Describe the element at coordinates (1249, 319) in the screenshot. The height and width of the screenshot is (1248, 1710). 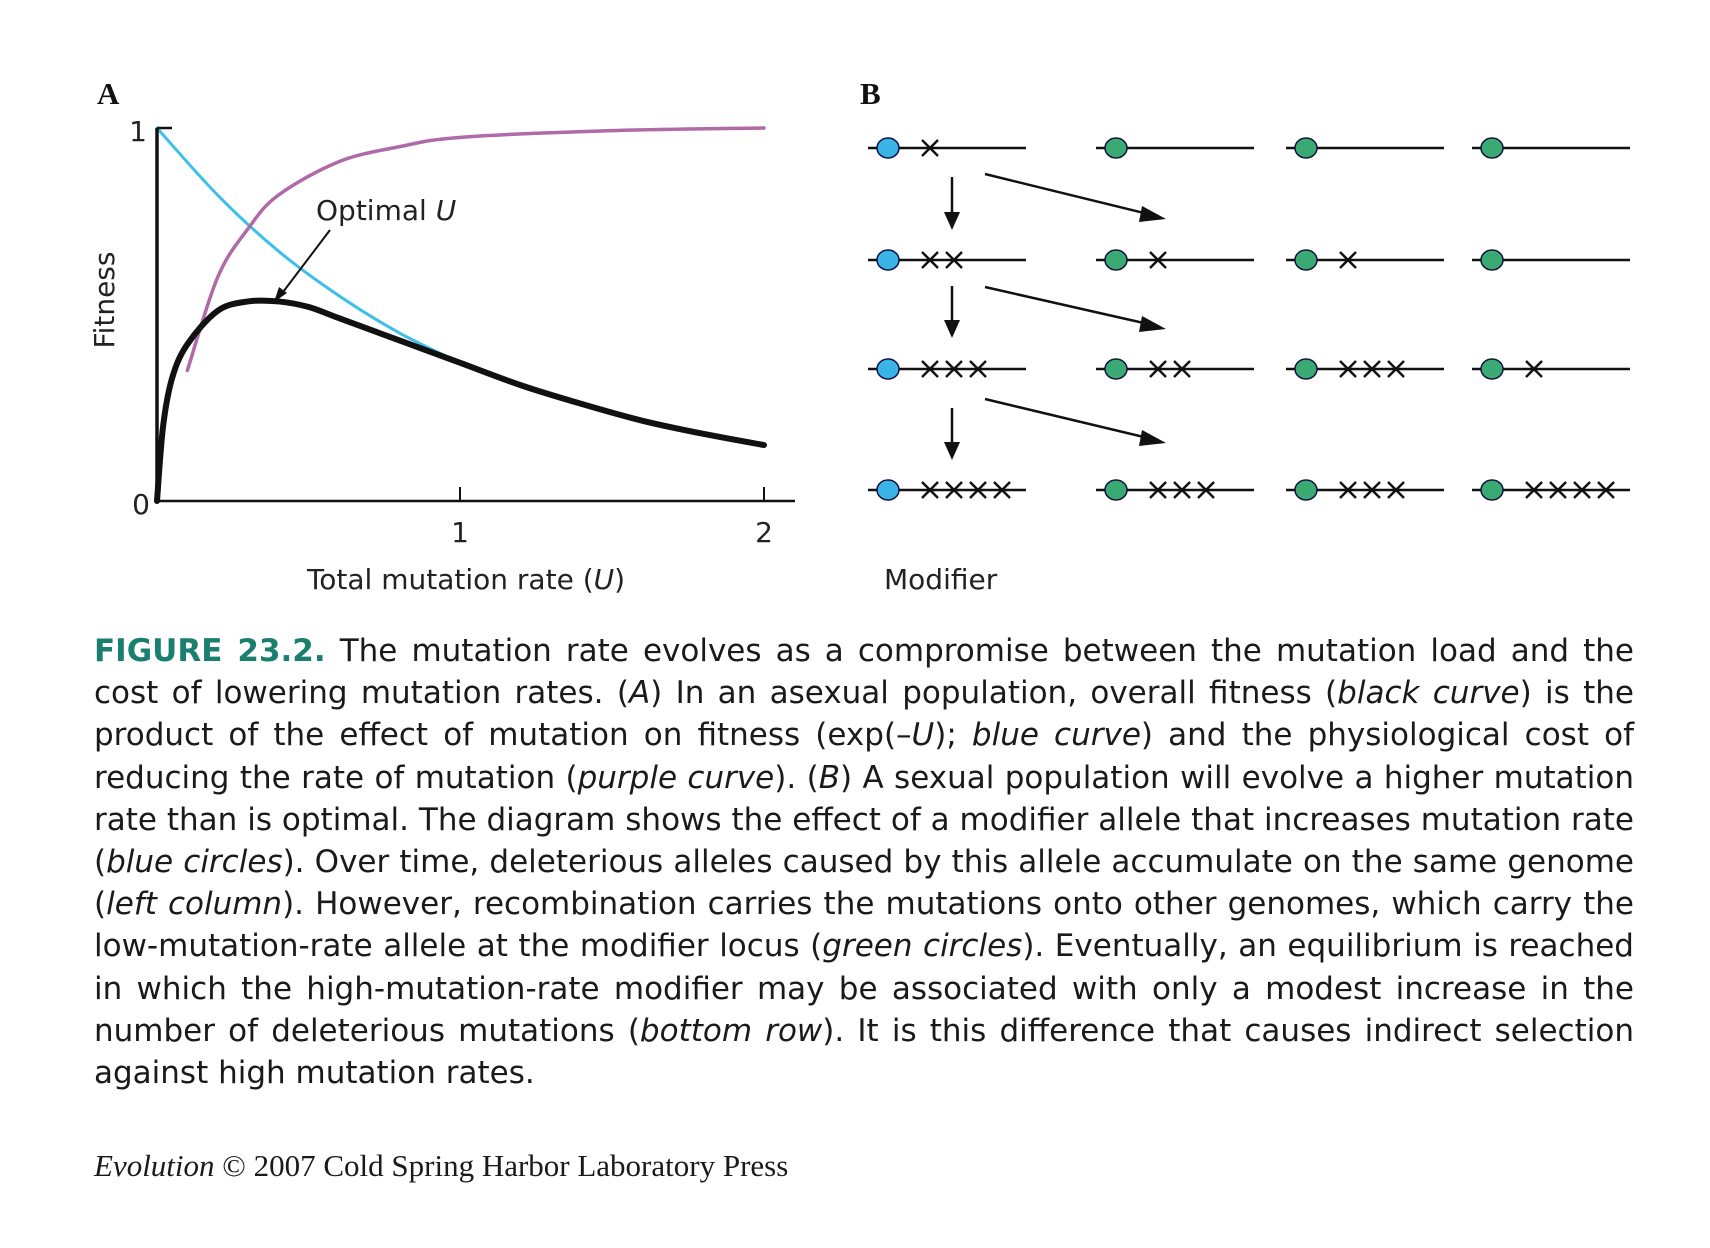
I see `genome-rows` at that location.